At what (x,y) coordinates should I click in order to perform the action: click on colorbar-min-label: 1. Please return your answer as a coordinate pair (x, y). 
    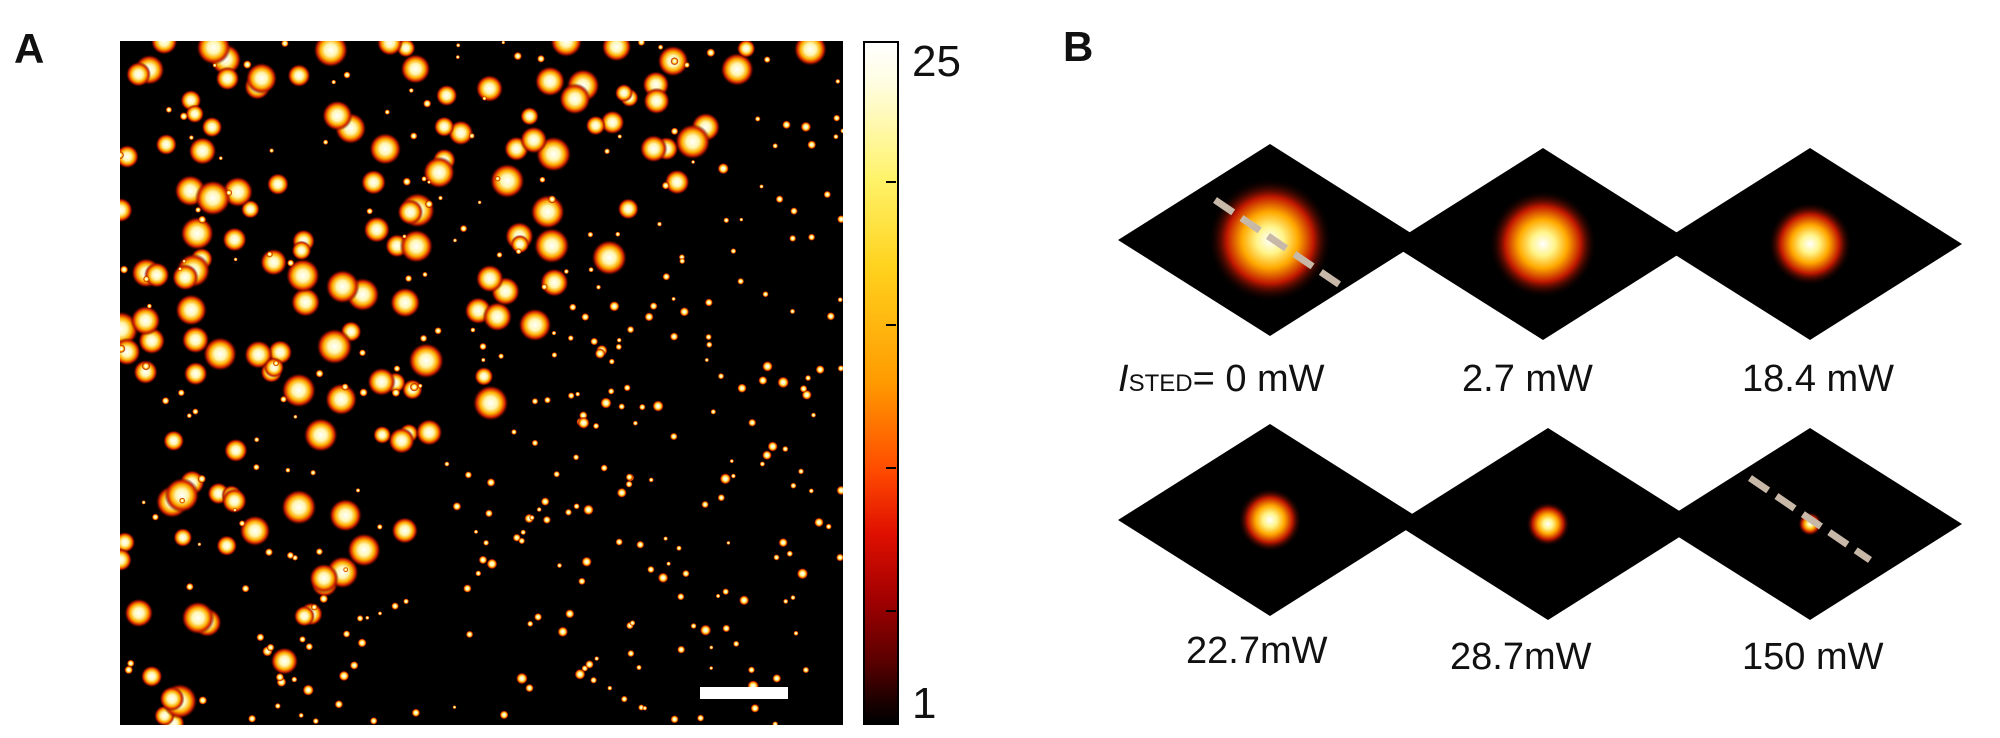
    Looking at the image, I should click on (924, 703).